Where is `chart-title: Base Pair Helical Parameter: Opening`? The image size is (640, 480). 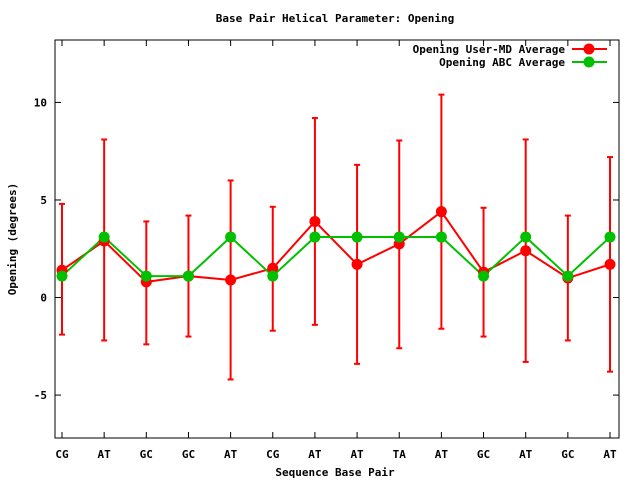
chart-title: Base Pair Helical Parameter: Opening is located at coordinates (335, 18).